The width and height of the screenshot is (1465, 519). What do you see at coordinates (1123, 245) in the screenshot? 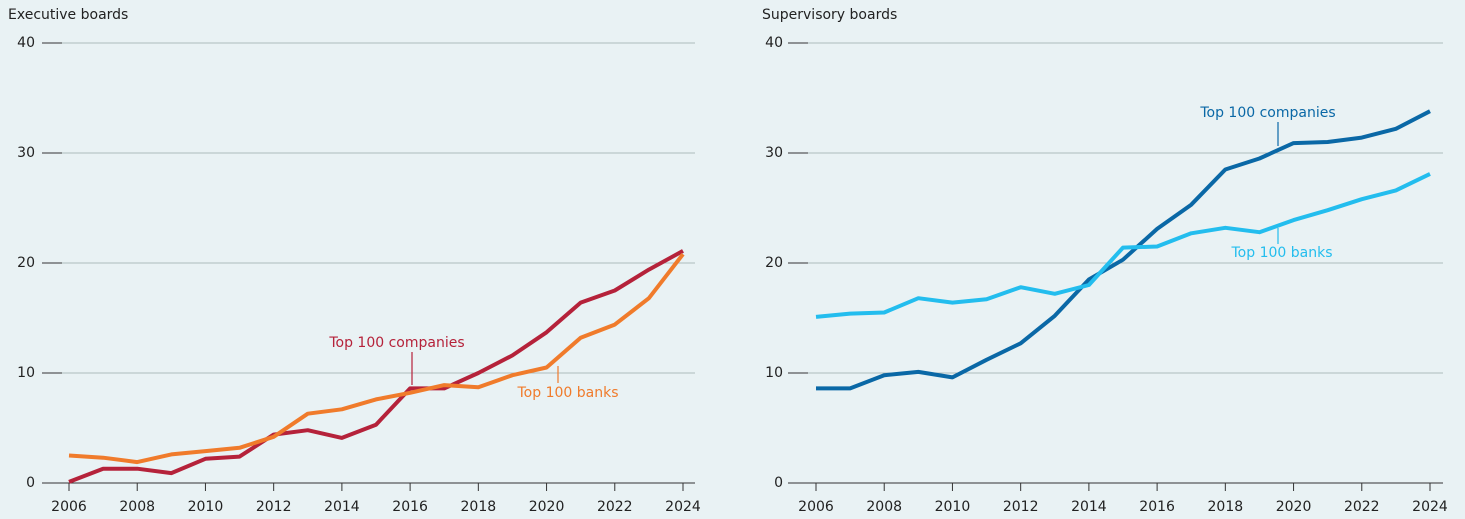
I see `series-line` at bounding box center [1123, 245].